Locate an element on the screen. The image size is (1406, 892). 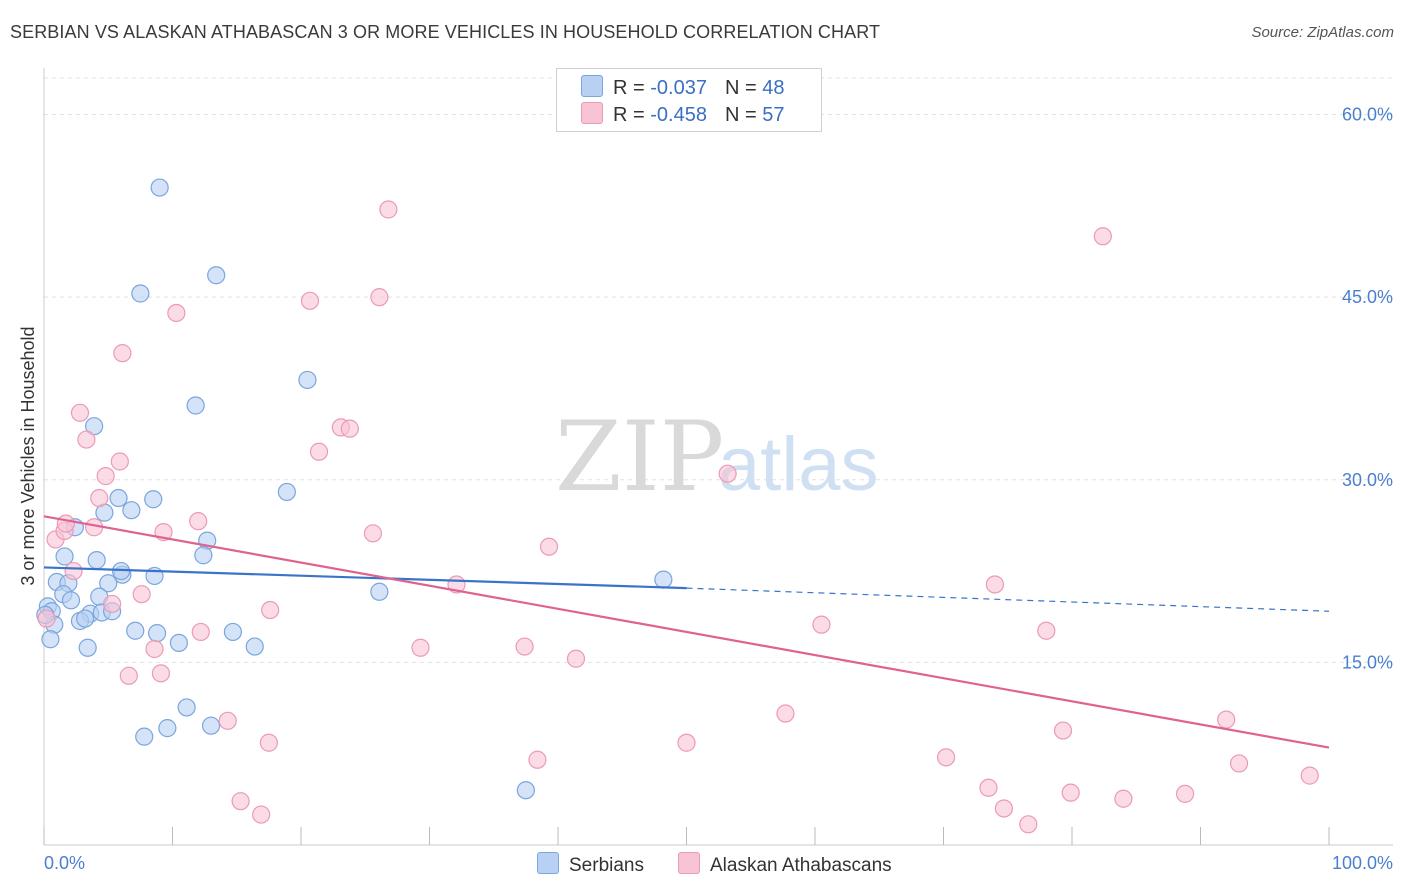
y-tick-label: 15.0% is located at coordinates (1367, 662).